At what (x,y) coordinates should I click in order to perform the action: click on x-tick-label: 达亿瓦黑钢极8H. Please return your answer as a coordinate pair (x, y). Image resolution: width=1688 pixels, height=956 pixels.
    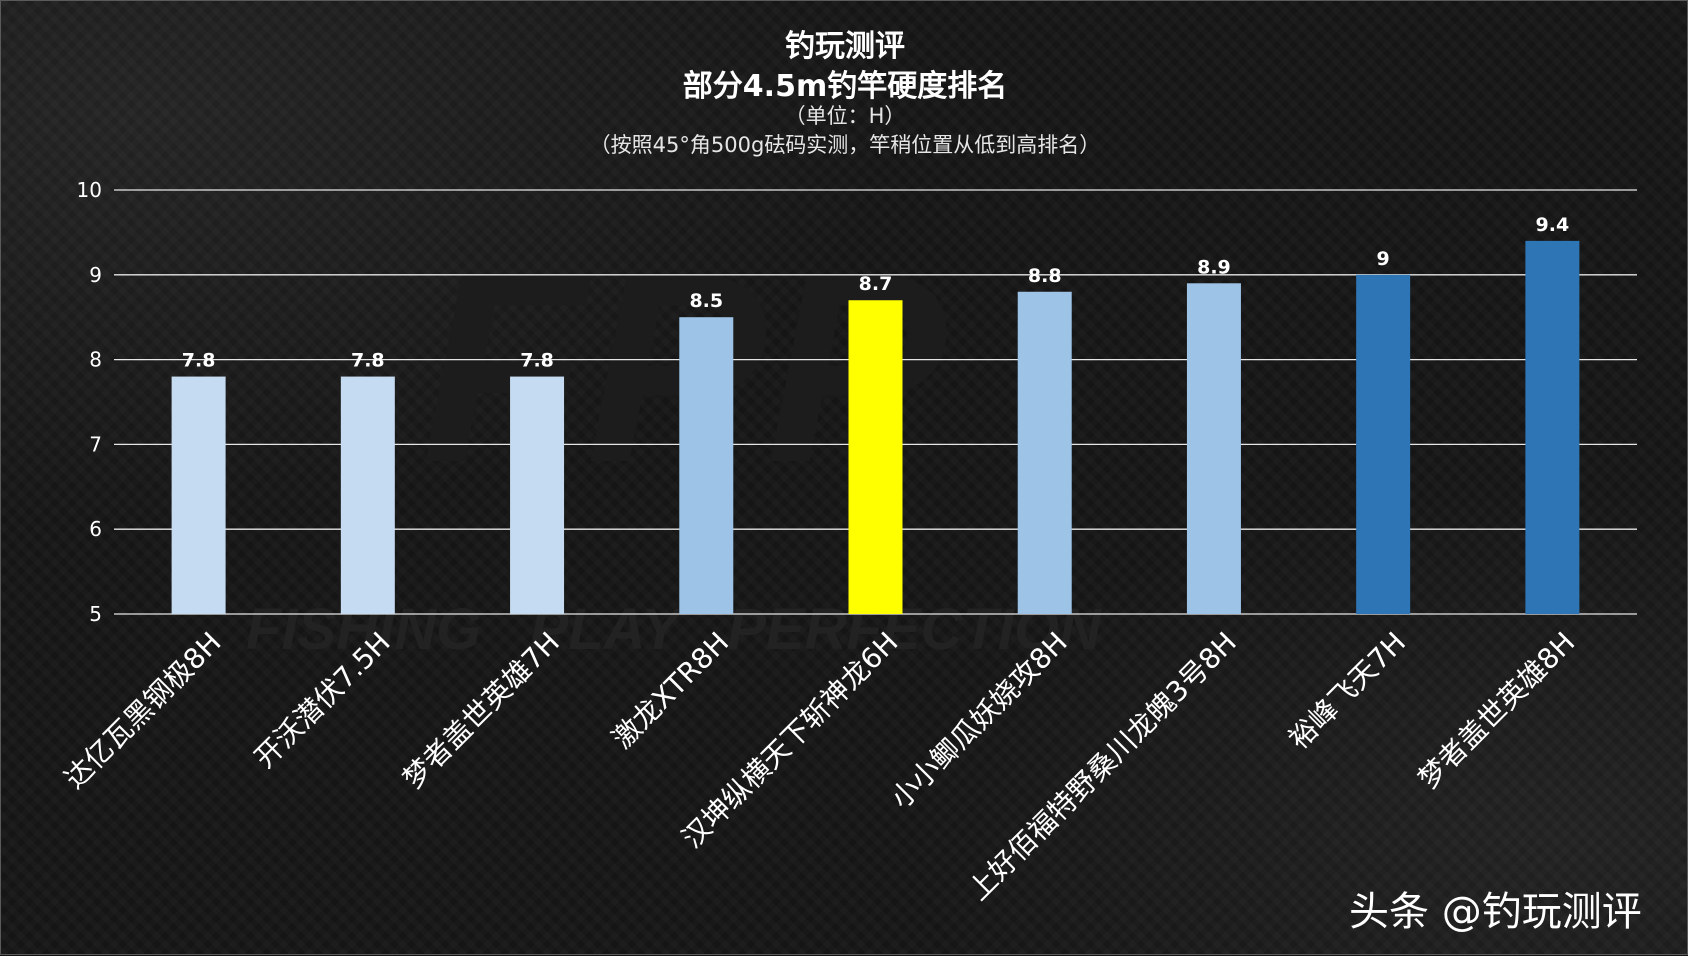
    Looking at the image, I should click on (143, 711).